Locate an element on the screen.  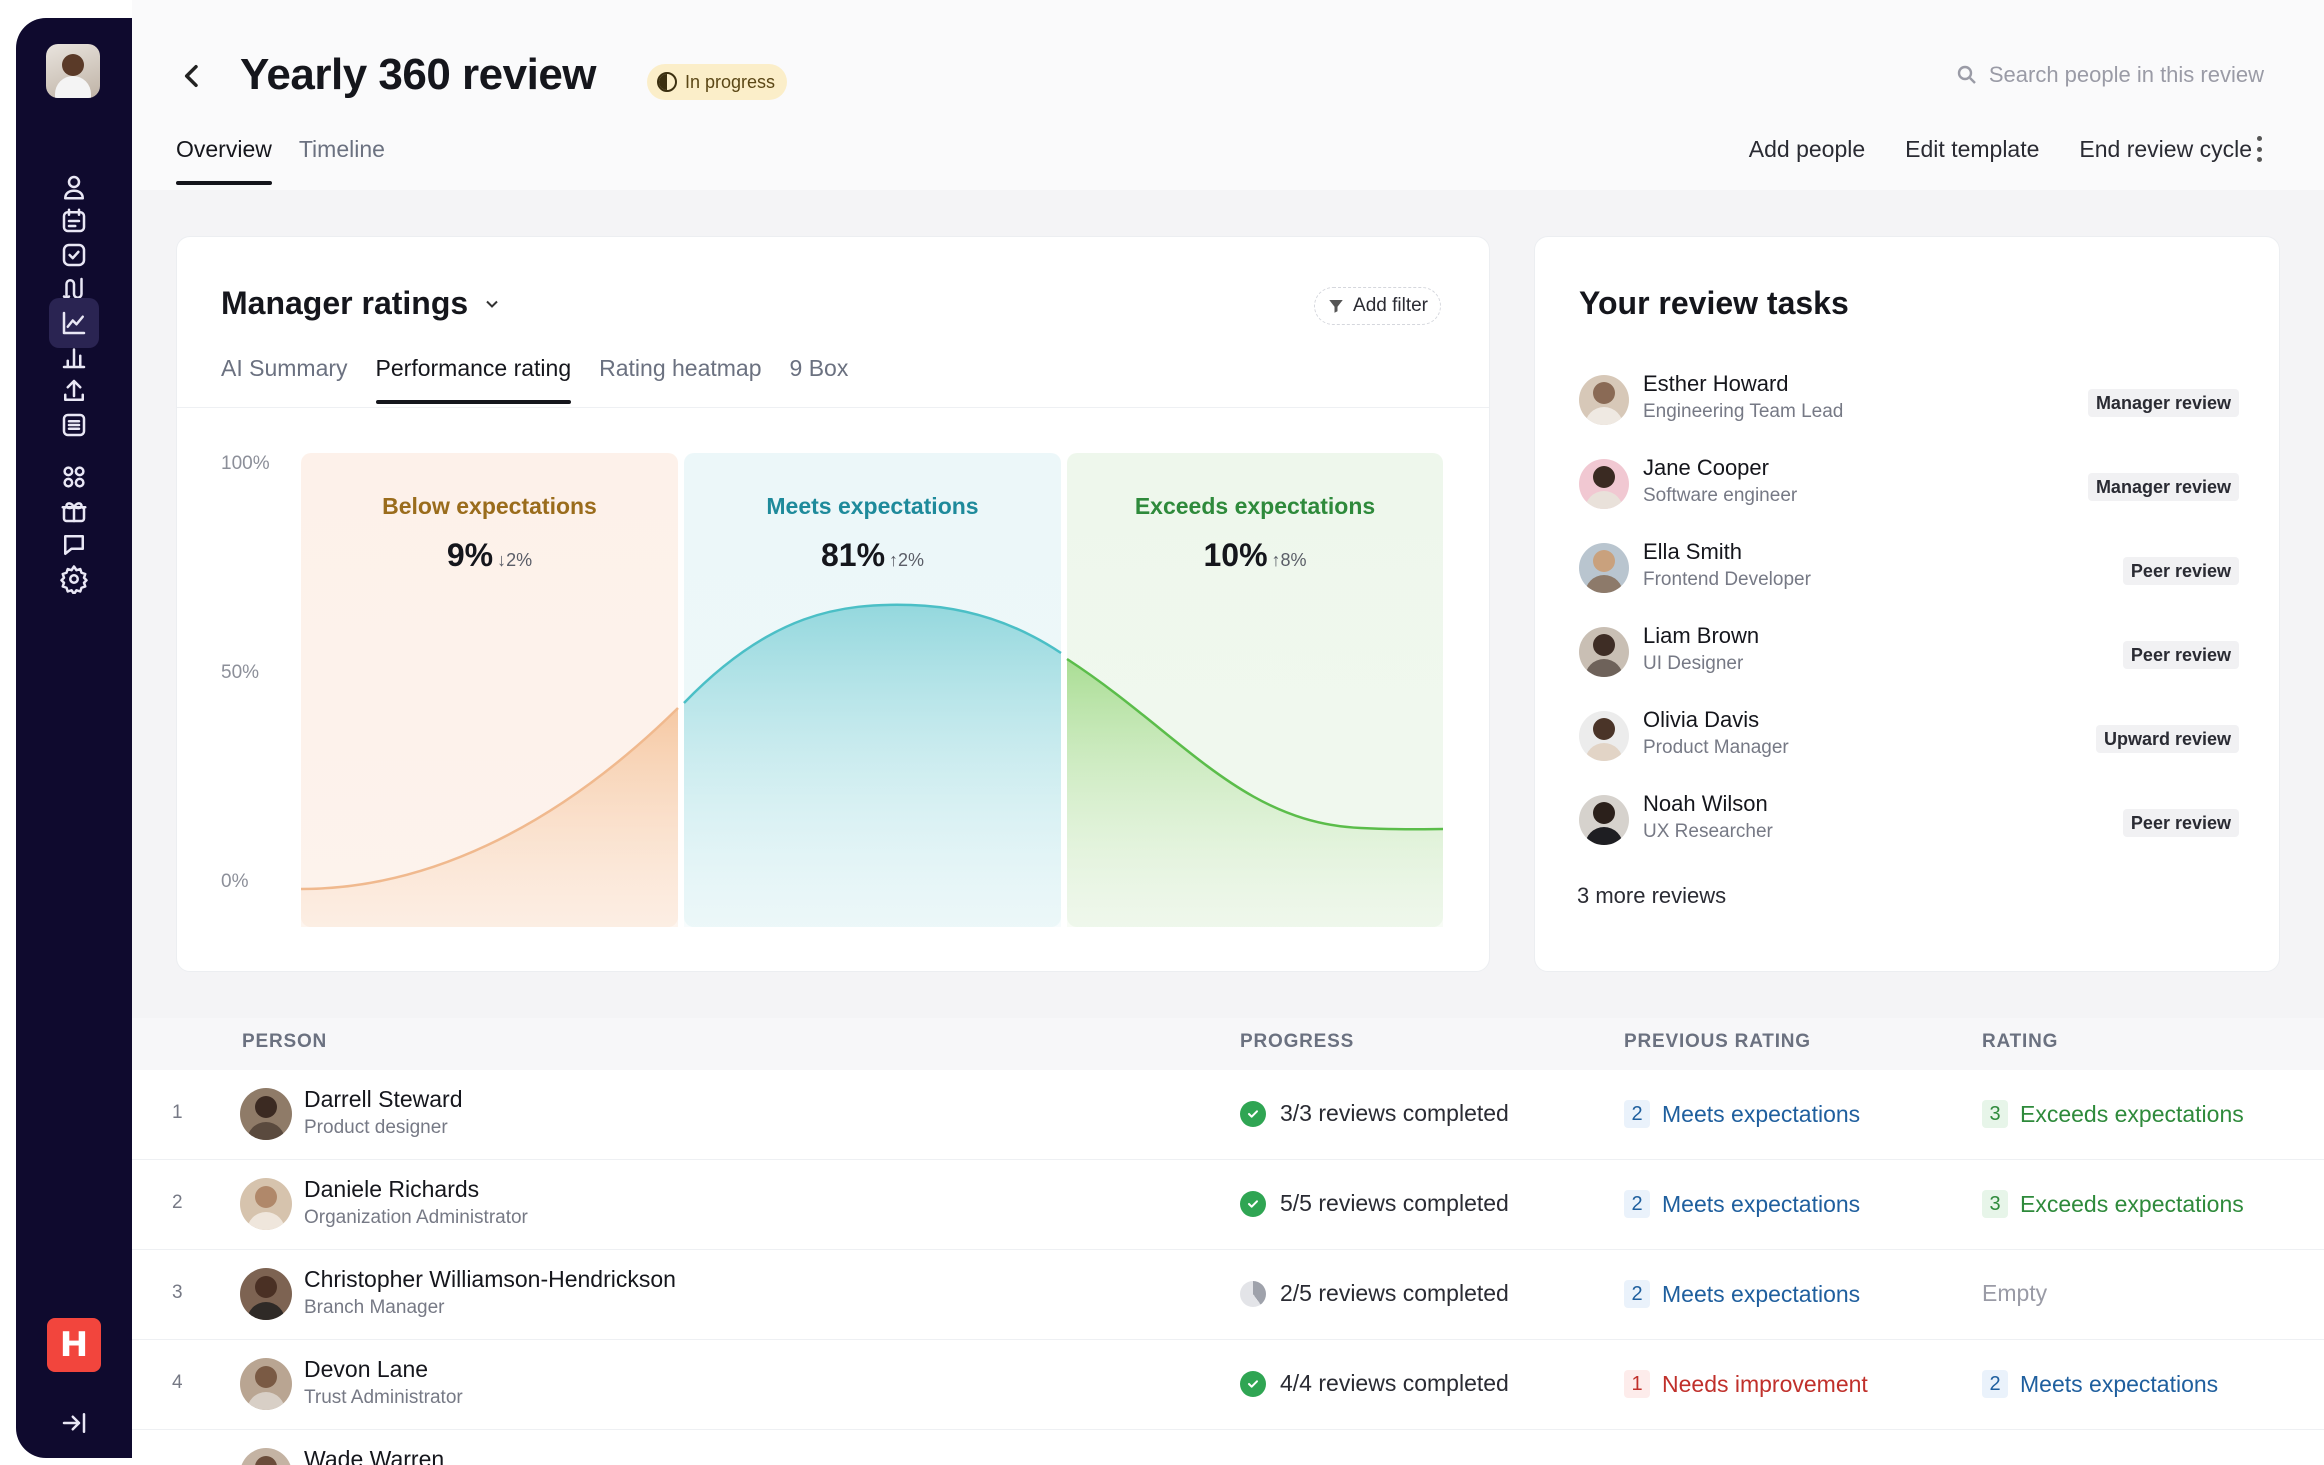
rating-number: 3 is located at coordinates (1995, 1204).